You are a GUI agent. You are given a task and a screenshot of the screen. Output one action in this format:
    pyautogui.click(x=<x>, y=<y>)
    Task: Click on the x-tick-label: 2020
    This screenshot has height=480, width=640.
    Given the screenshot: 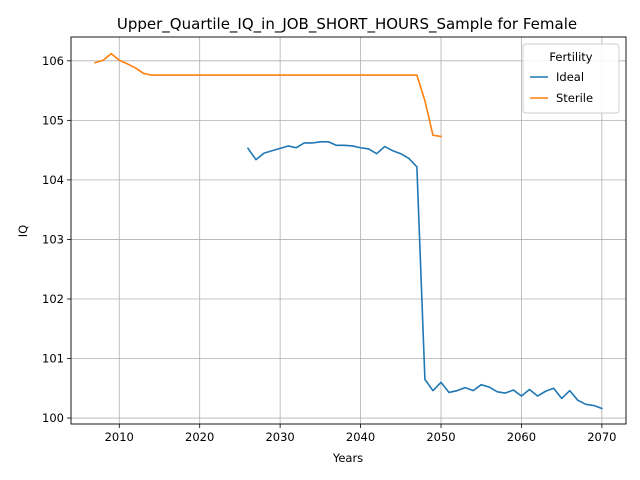 What is the action you would take?
    pyautogui.click(x=199, y=437)
    